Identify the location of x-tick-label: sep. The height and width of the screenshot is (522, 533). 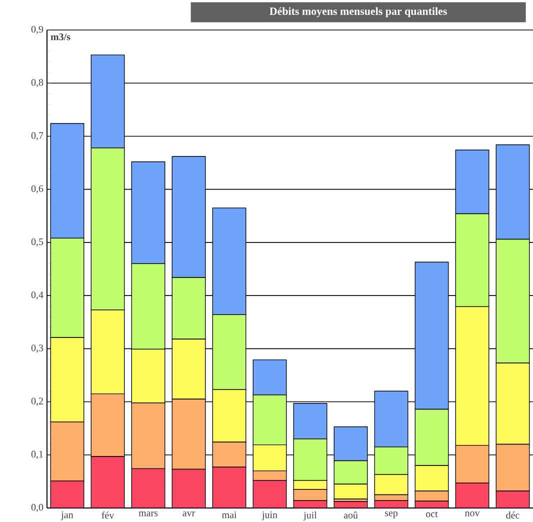
(391, 515).